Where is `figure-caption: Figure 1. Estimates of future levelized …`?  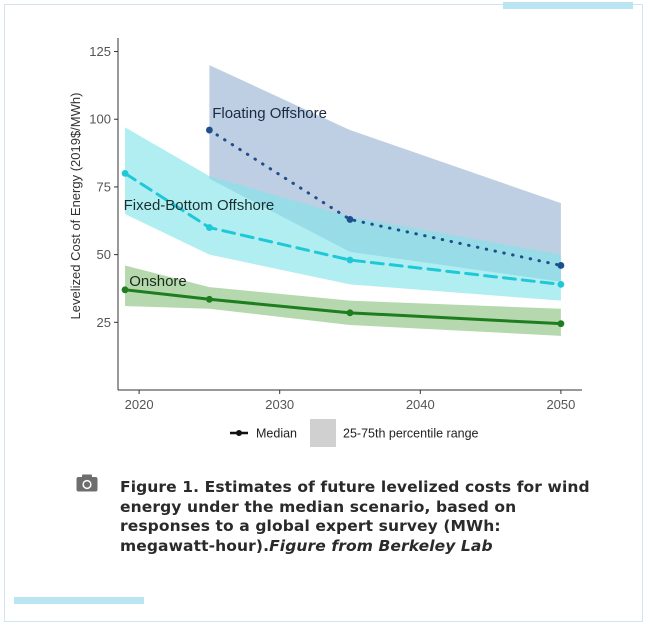 figure-caption: Figure 1. Estimates of future levelized … is located at coordinates (355, 517).